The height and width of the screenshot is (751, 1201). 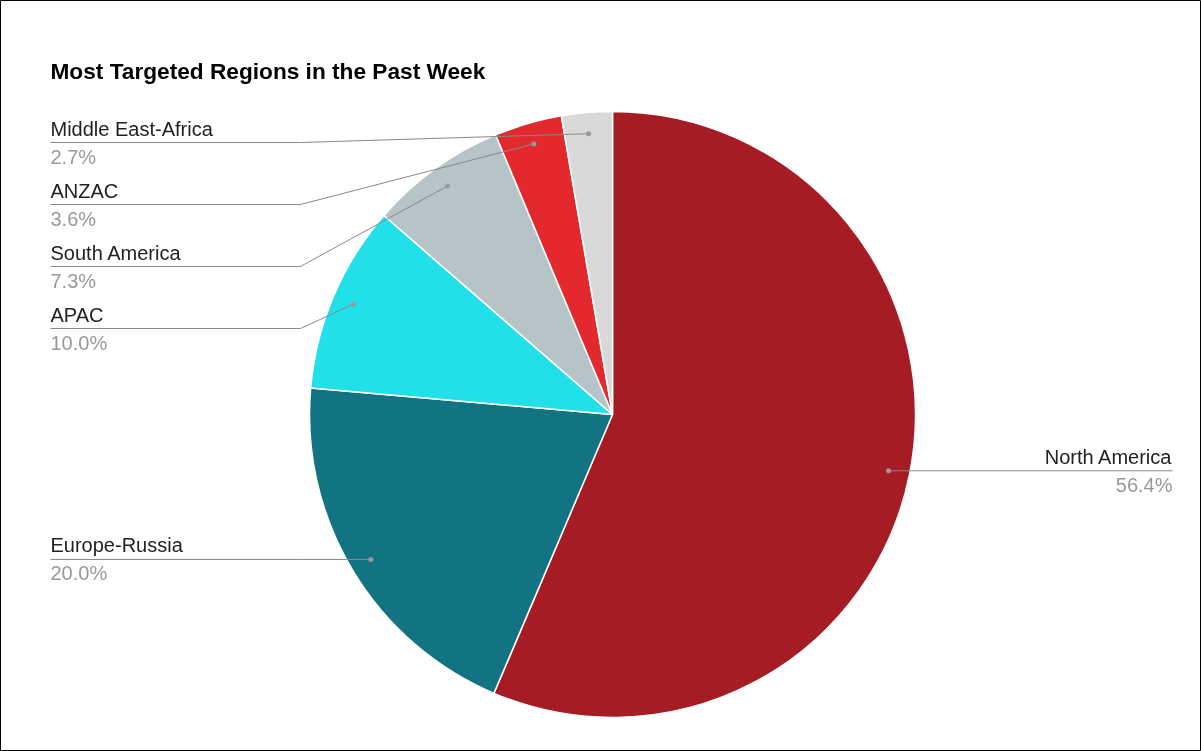 What do you see at coordinates (73, 156) in the screenshot?
I see `data-label: 2.7%` at bounding box center [73, 156].